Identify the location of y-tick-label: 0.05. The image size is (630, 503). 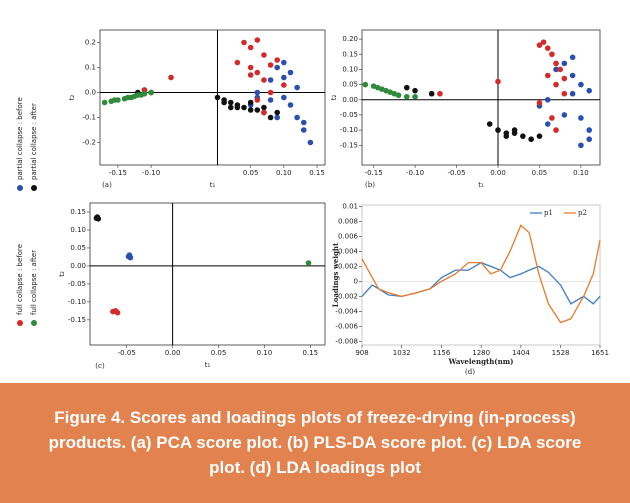
(78, 248).